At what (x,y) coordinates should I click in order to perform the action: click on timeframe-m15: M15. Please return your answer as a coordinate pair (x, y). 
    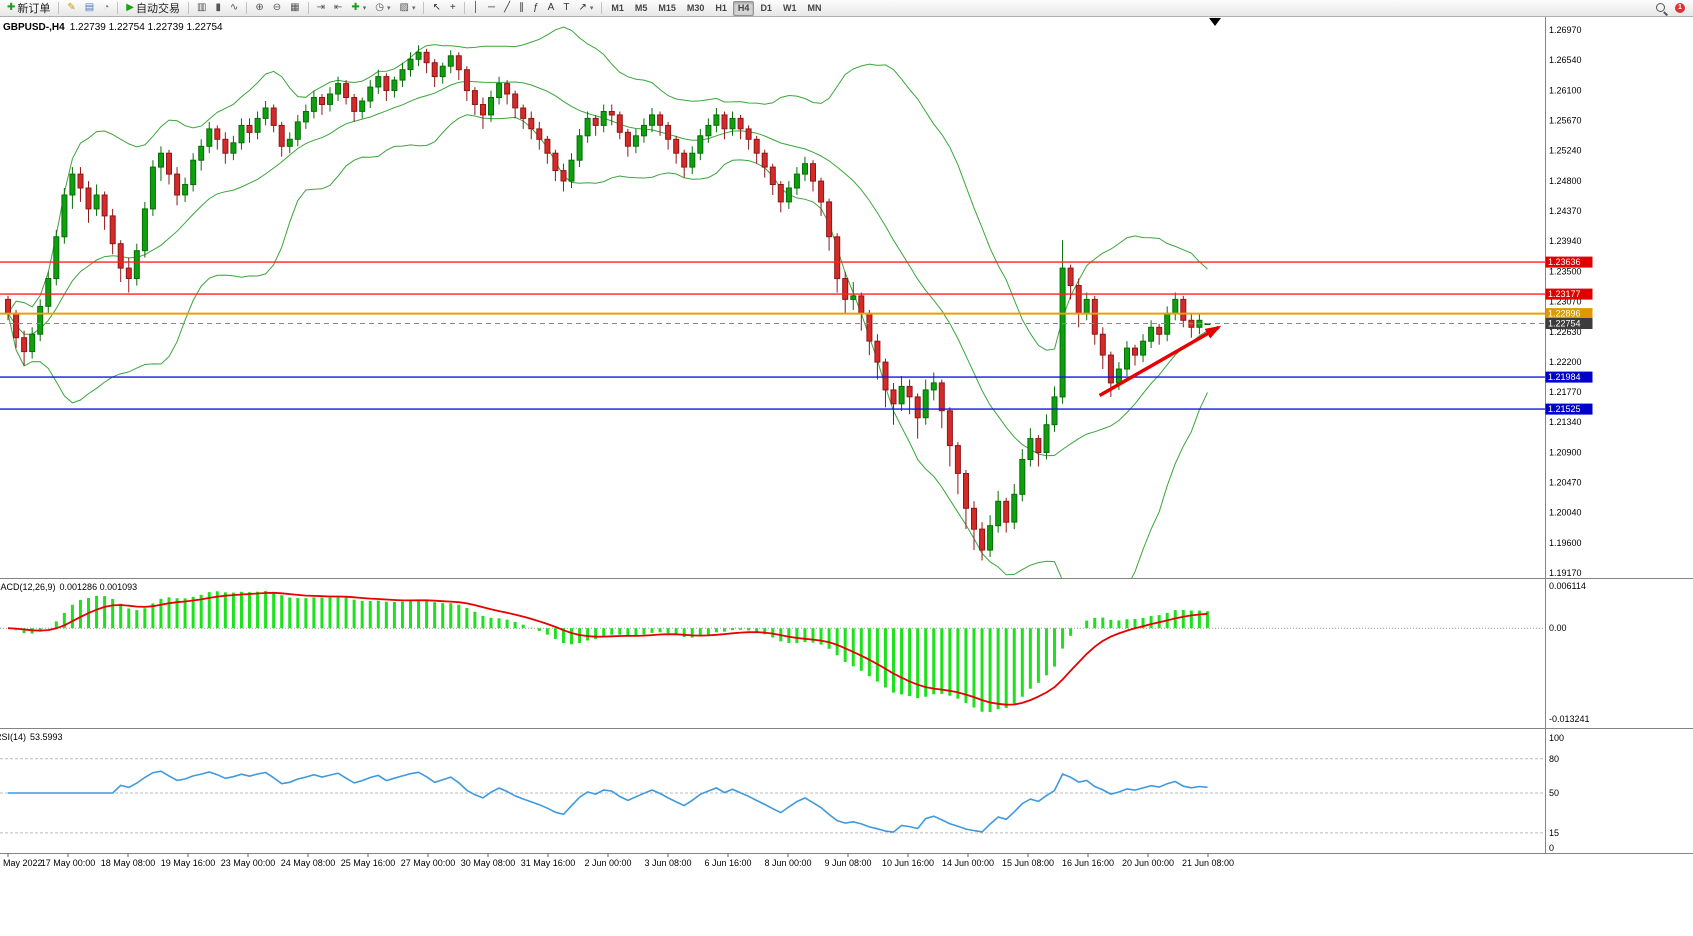
    Looking at the image, I should click on (667, 8).